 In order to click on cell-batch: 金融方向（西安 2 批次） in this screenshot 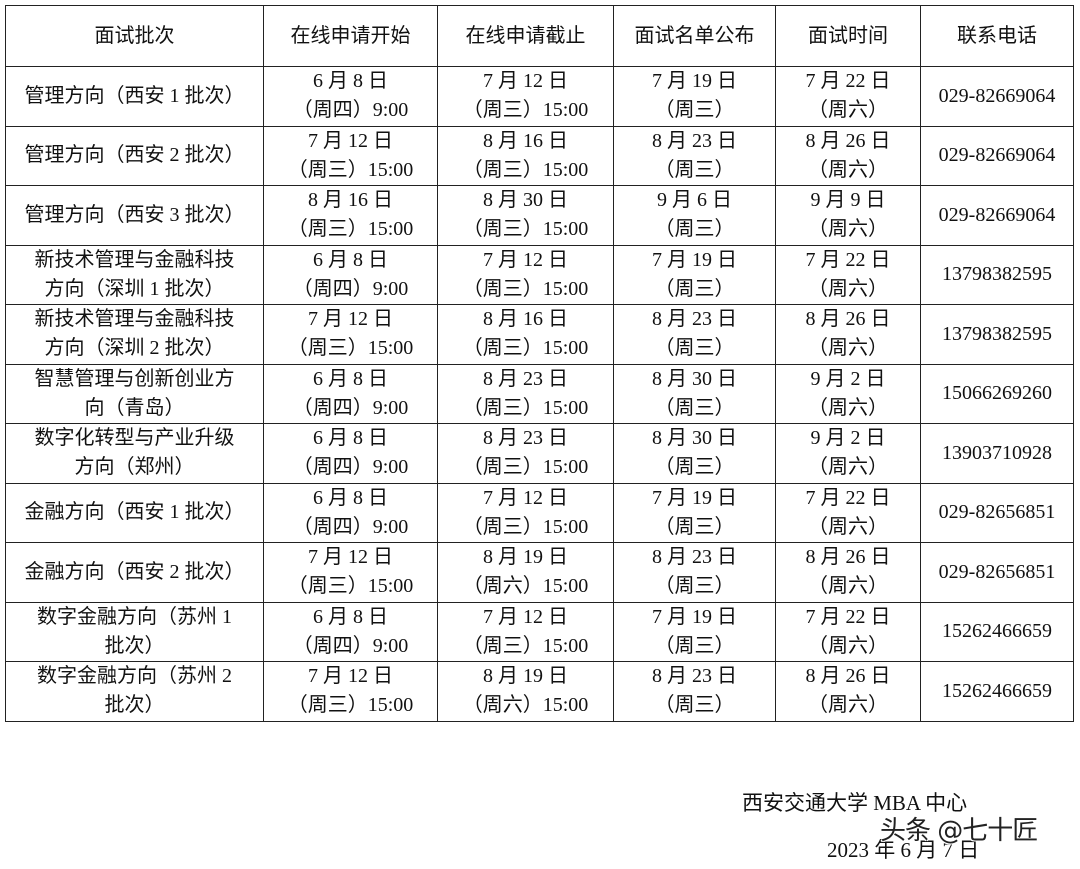, I will do `click(134, 572)`.